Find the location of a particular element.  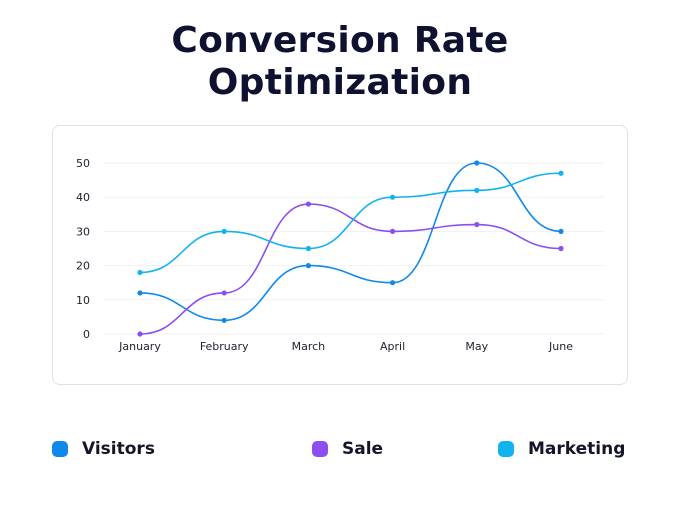

x-tick-label: April is located at coordinates (392, 346).